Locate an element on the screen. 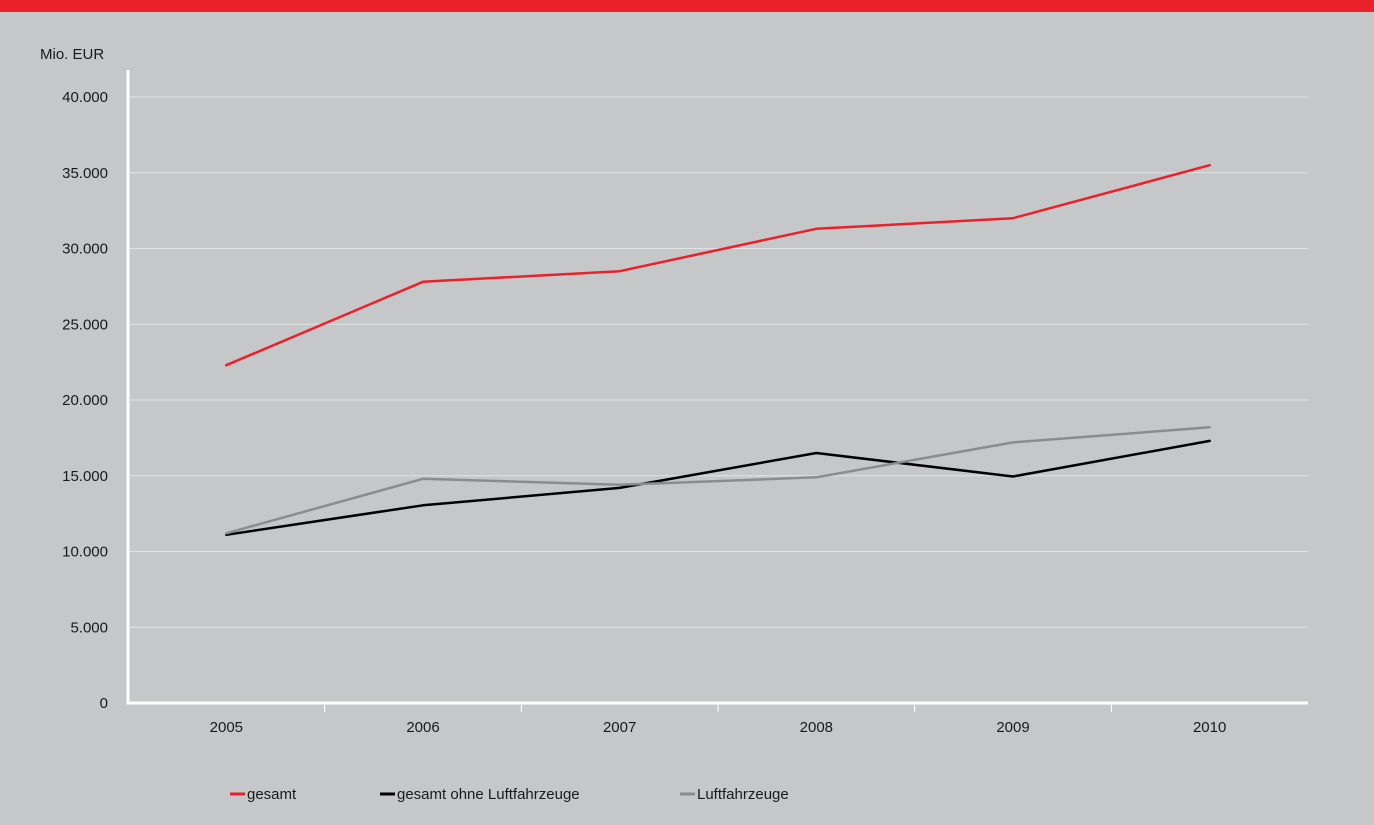  y-tick-label: 20.000 is located at coordinates (85, 400).